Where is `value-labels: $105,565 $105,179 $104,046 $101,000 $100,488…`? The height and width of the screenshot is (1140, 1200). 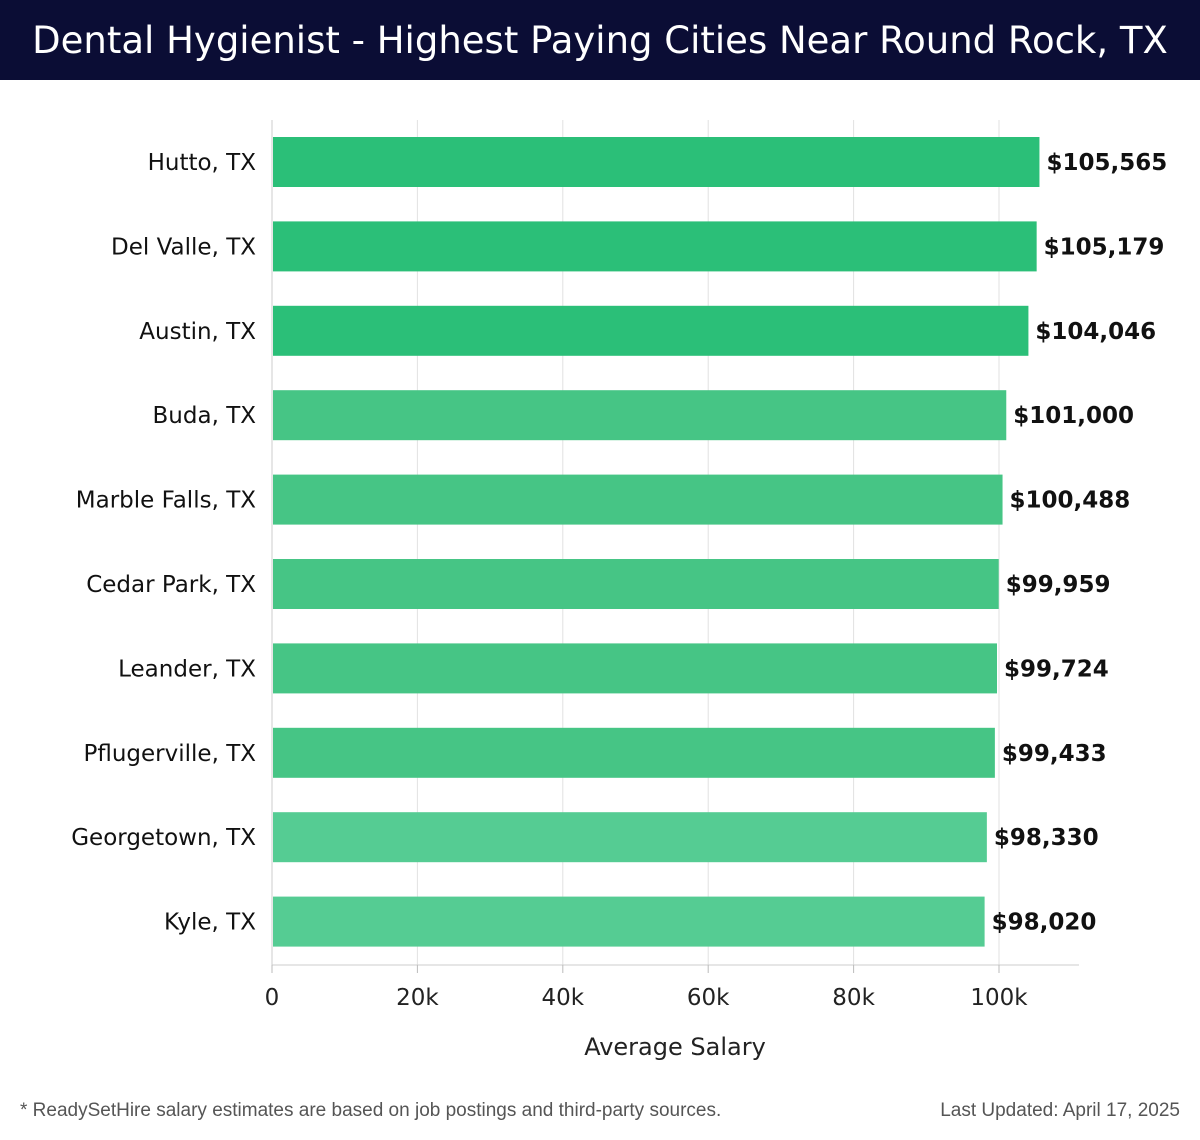
value-labels: $105,565 $105,179 $104,046 $101,000 $100,488… is located at coordinates (1080, 543).